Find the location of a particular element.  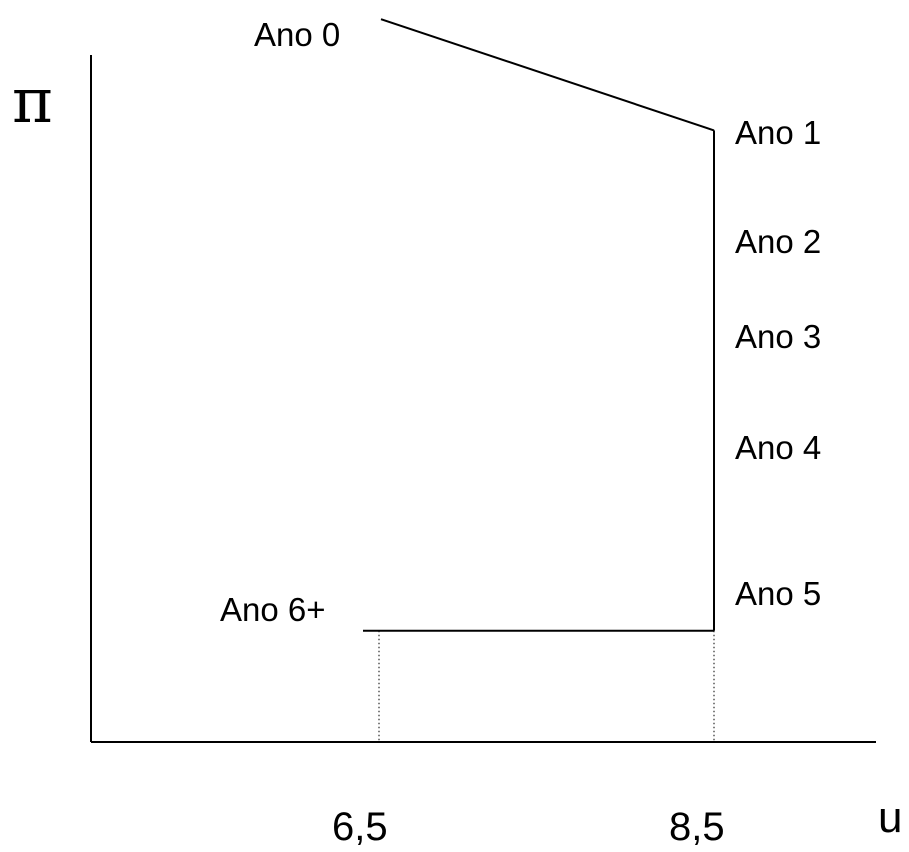

y-axis-title: π is located at coordinates (32, 100).